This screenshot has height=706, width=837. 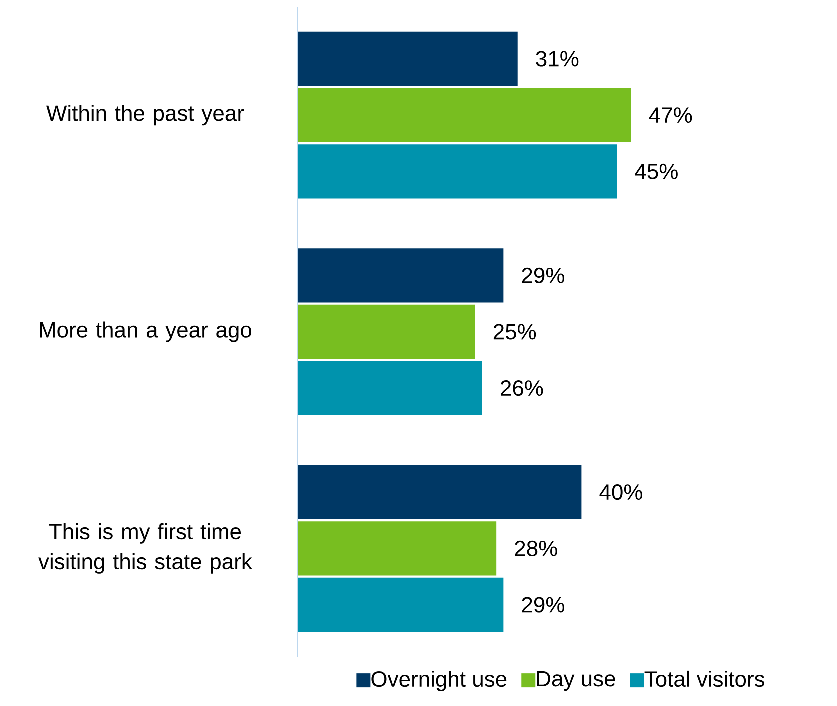 What do you see at coordinates (656, 172) in the screenshot?
I see `data-label: 45%` at bounding box center [656, 172].